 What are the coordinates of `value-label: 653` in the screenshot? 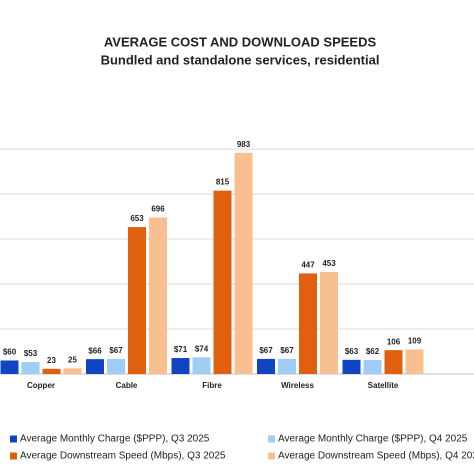 It's located at (137, 218).